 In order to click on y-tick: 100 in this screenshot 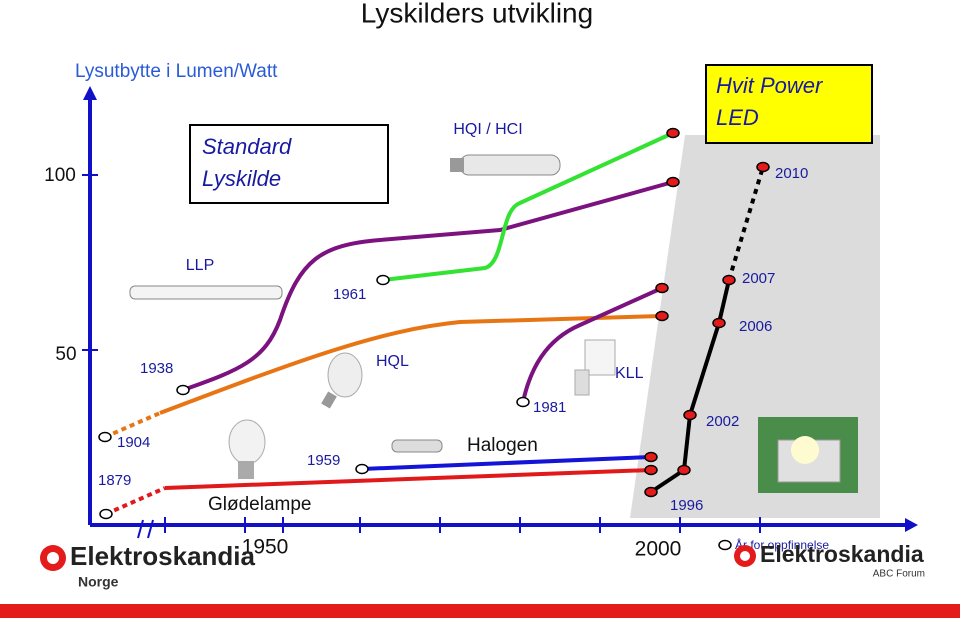, I will do `click(60, 175)`.